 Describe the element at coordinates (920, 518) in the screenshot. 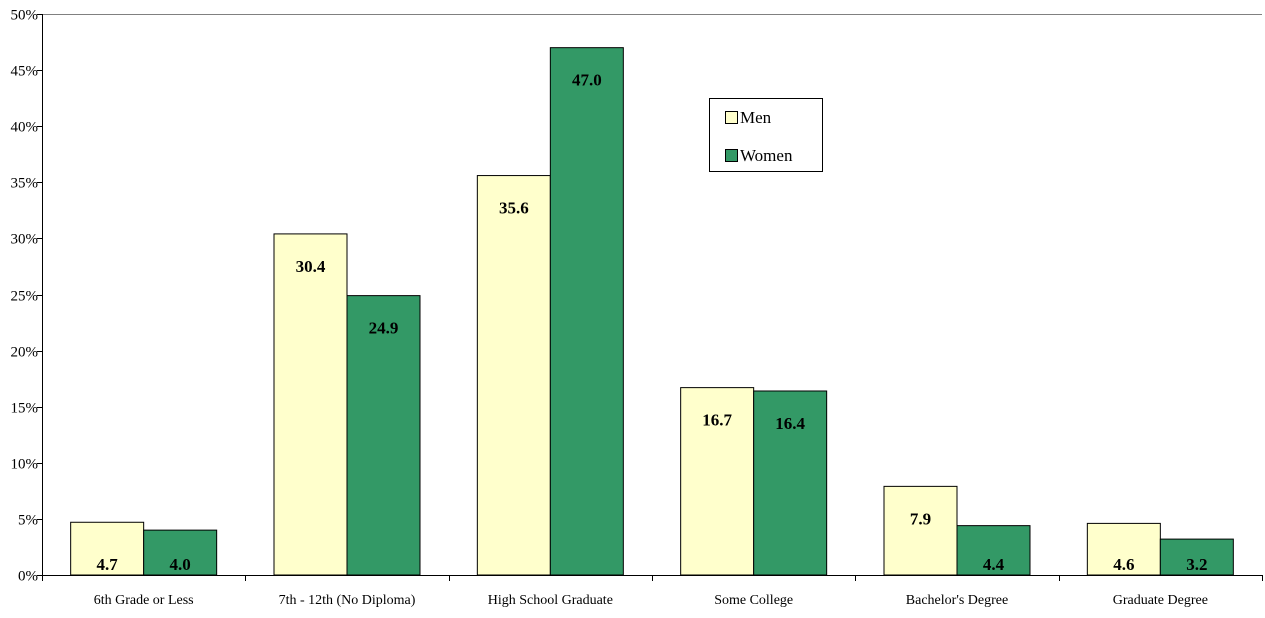

I see `data-label-men: 7.9` at that location.